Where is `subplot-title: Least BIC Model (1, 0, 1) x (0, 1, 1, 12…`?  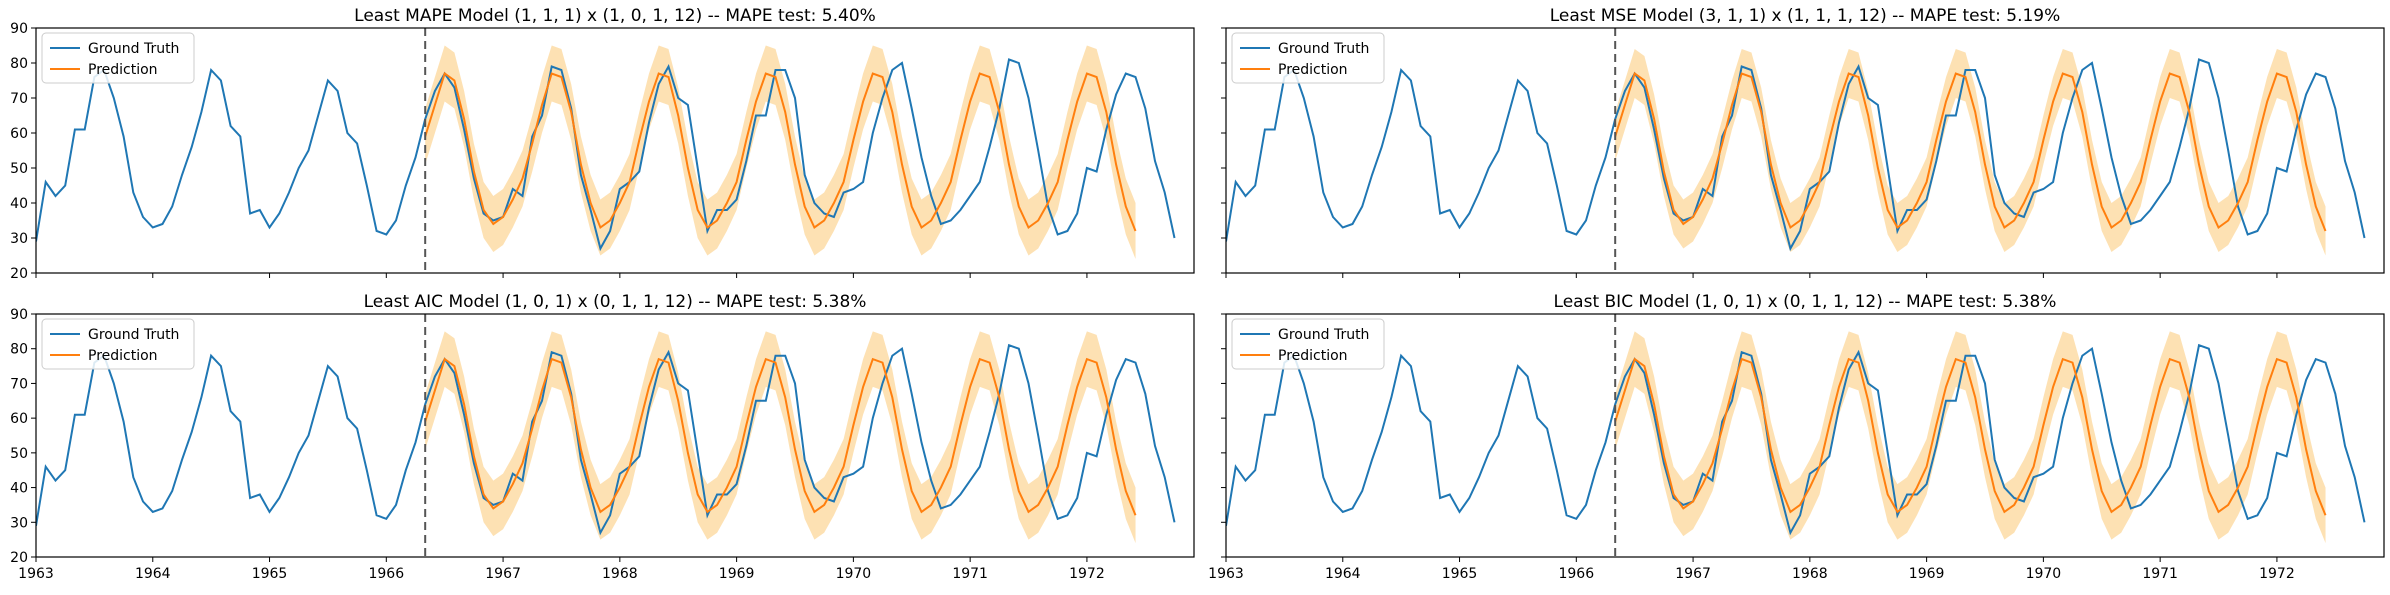
subplot-title: Least BIC Model (1, 0, 1) x (0, 1, 1, 12… is located at coordinates (1805, 302).